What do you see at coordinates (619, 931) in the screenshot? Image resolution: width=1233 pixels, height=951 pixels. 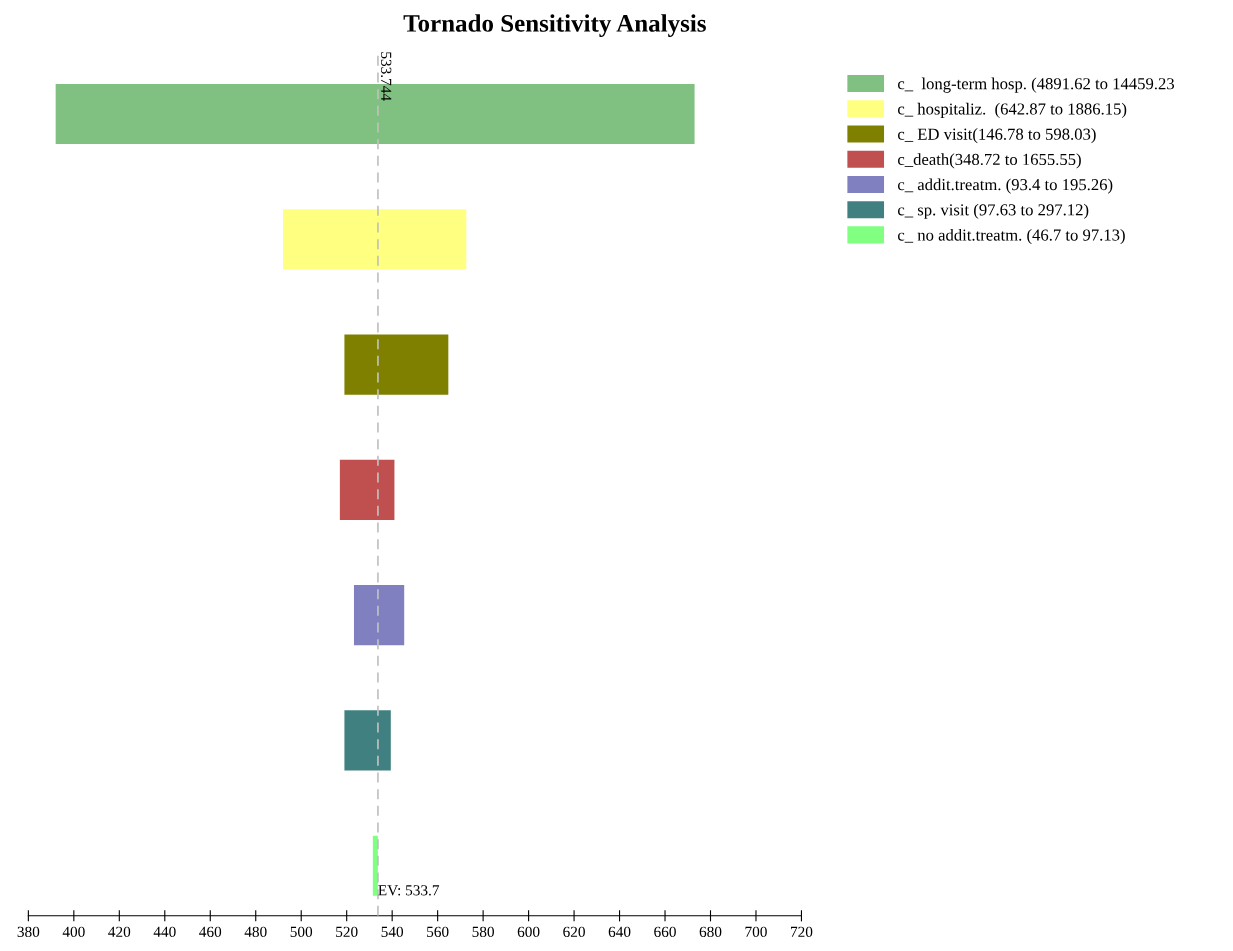 I see `x-tick-label: 640` at bounding box center [619, 931].